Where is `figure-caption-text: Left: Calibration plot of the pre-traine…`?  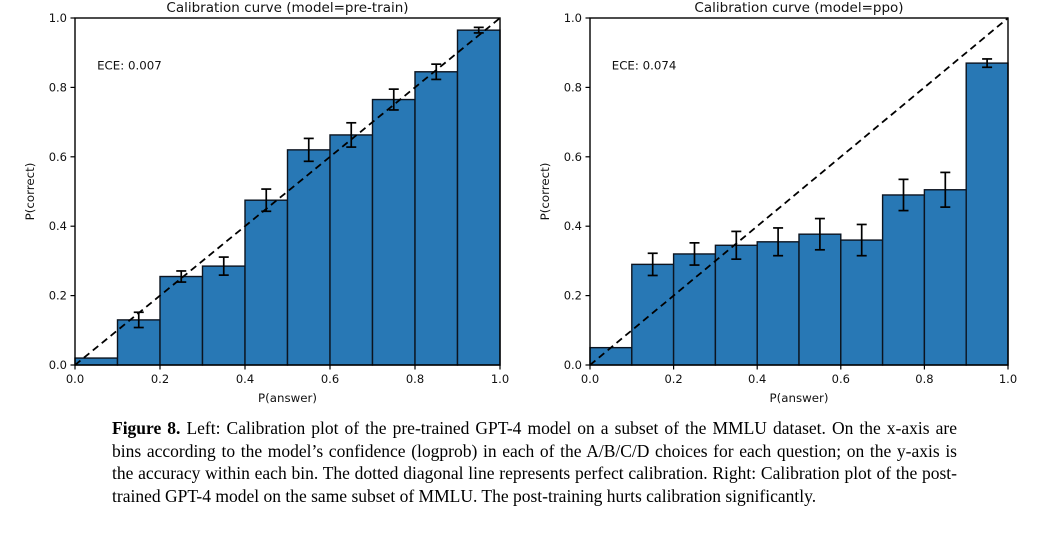 figure-caption-text: Left: Calibration plot of the pre-traine… is located at coordinates (534, 462).